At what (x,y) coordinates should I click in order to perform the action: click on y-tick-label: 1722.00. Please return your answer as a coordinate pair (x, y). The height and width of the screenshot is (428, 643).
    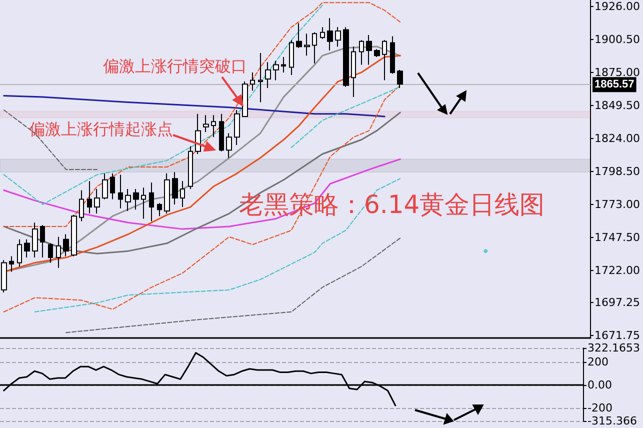
    Looking at the image, I should click on (617, 270).